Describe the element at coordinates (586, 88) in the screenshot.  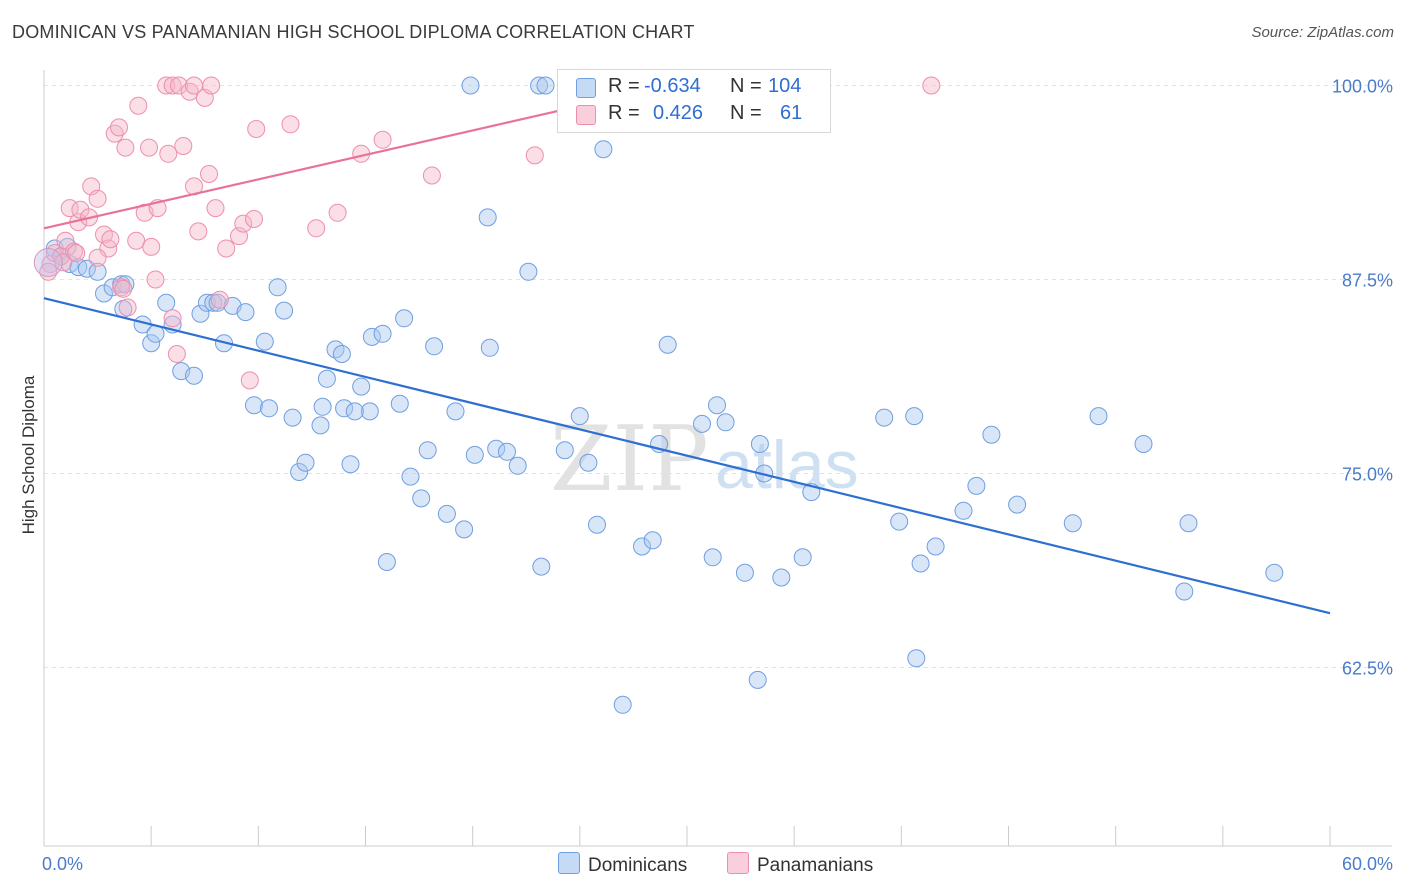
I see `legend-swatch-dominicans` at that location.